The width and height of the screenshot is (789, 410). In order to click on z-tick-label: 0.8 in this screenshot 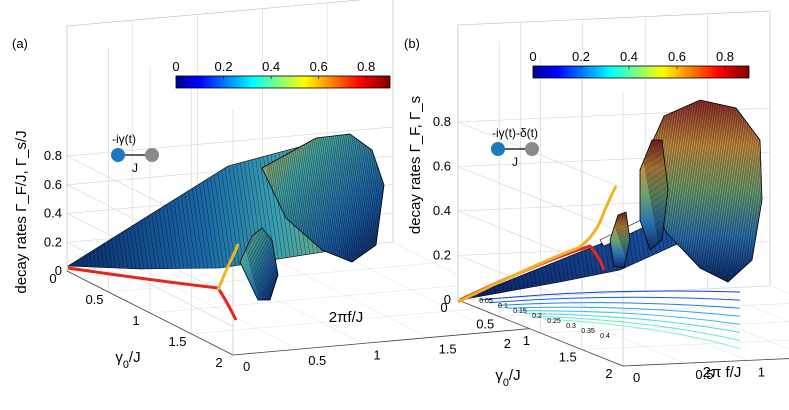, I will do `click(53, 155)`.